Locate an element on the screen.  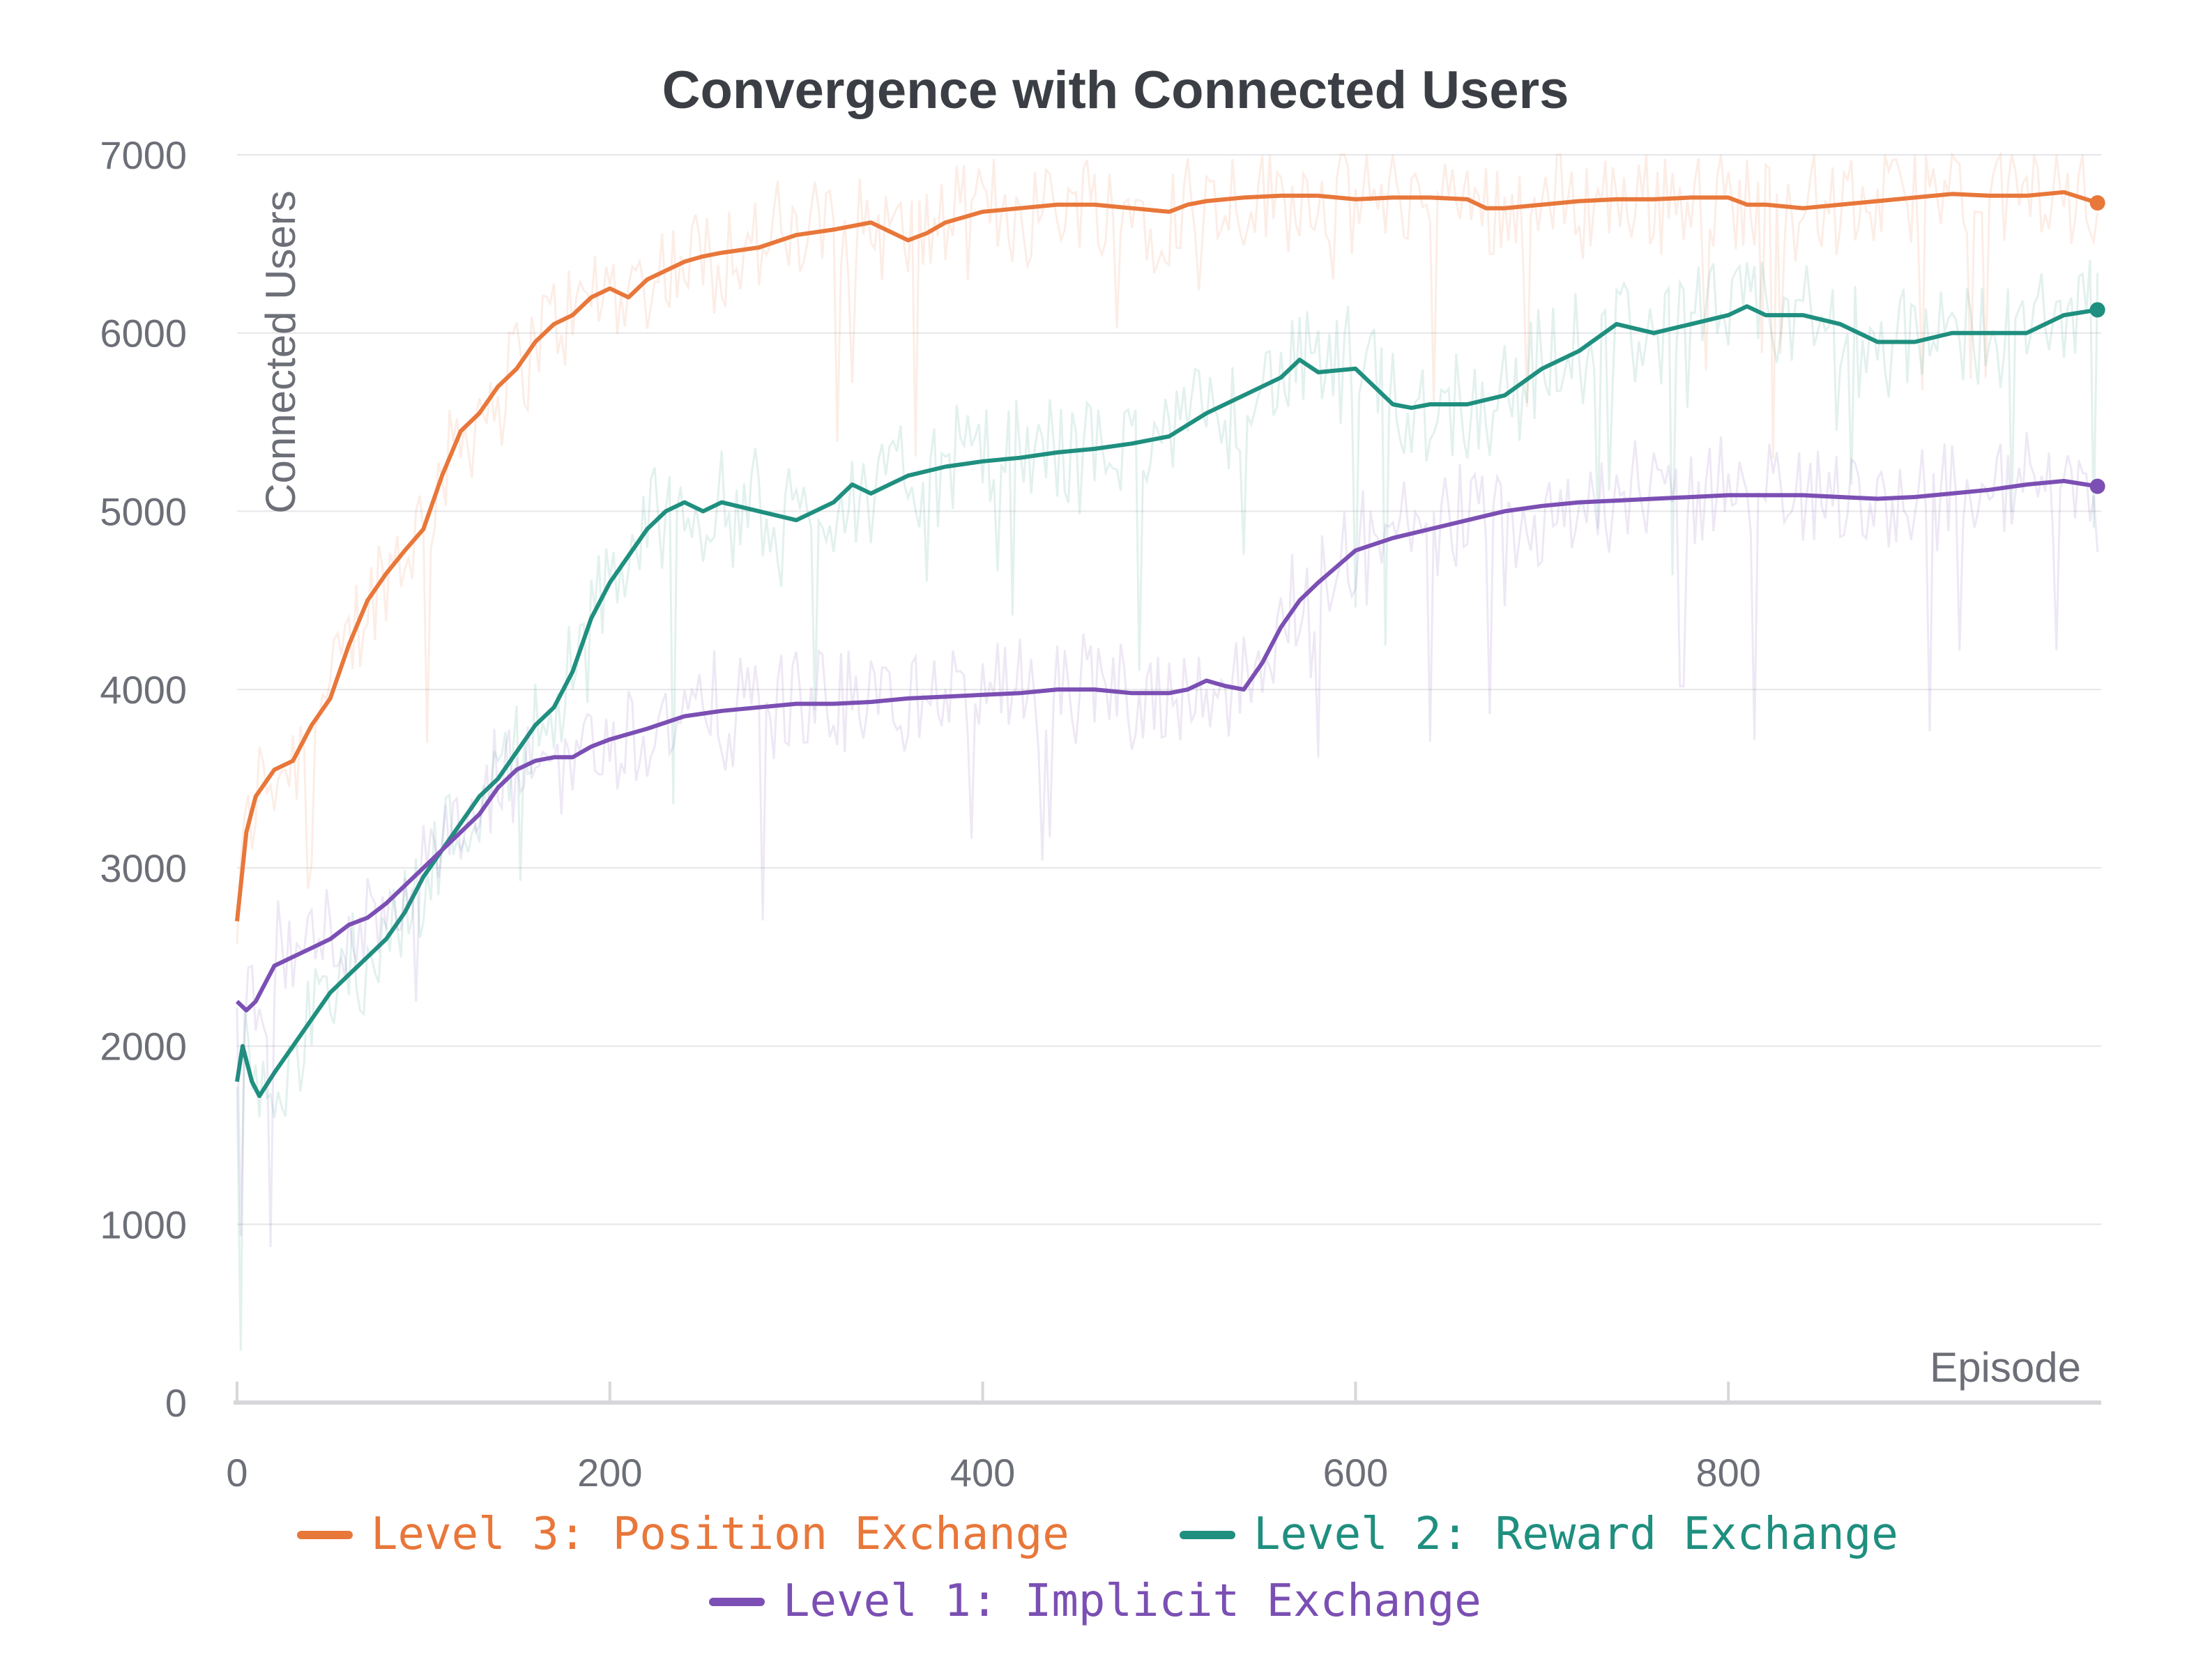
x-tick-labels: 0 200 400 600 800 is located at coordinates (993, 1438).